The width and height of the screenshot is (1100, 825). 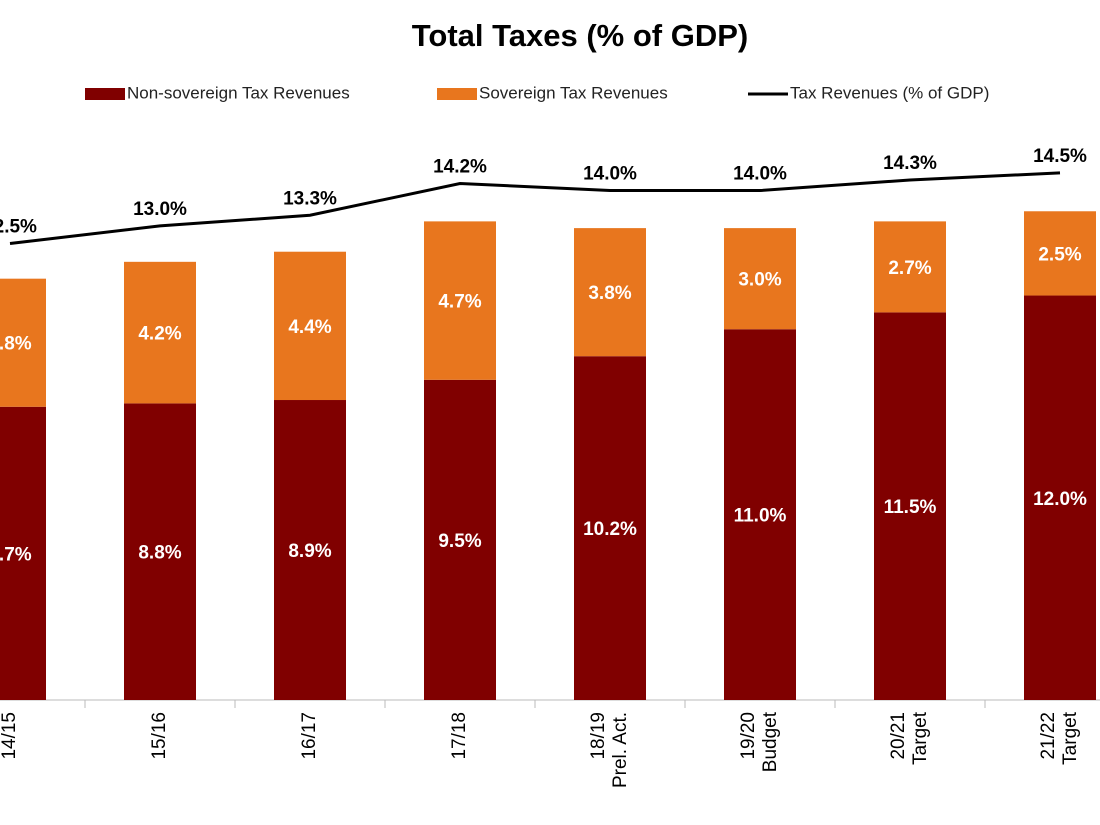 I want to click on bar-value-label: 10.2%, so click(x=610, y=529).